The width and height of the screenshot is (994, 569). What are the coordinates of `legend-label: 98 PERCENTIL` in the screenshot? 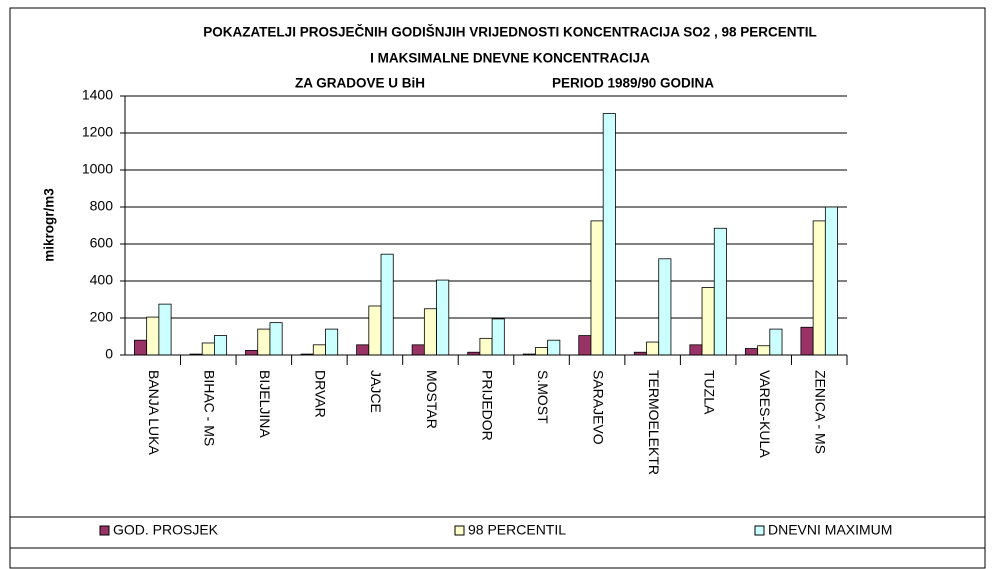 It's located at (517, 530).